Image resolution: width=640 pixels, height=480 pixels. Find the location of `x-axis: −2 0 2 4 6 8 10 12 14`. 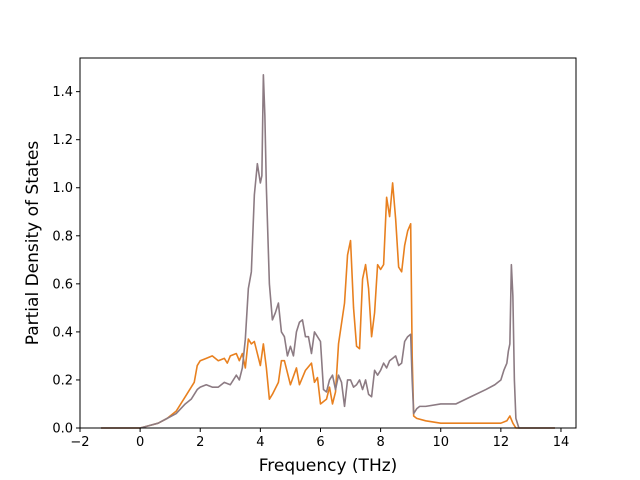

x-axis: −2 0 2 4 6 8 10 12 14 is located at coordinates (319, 439).